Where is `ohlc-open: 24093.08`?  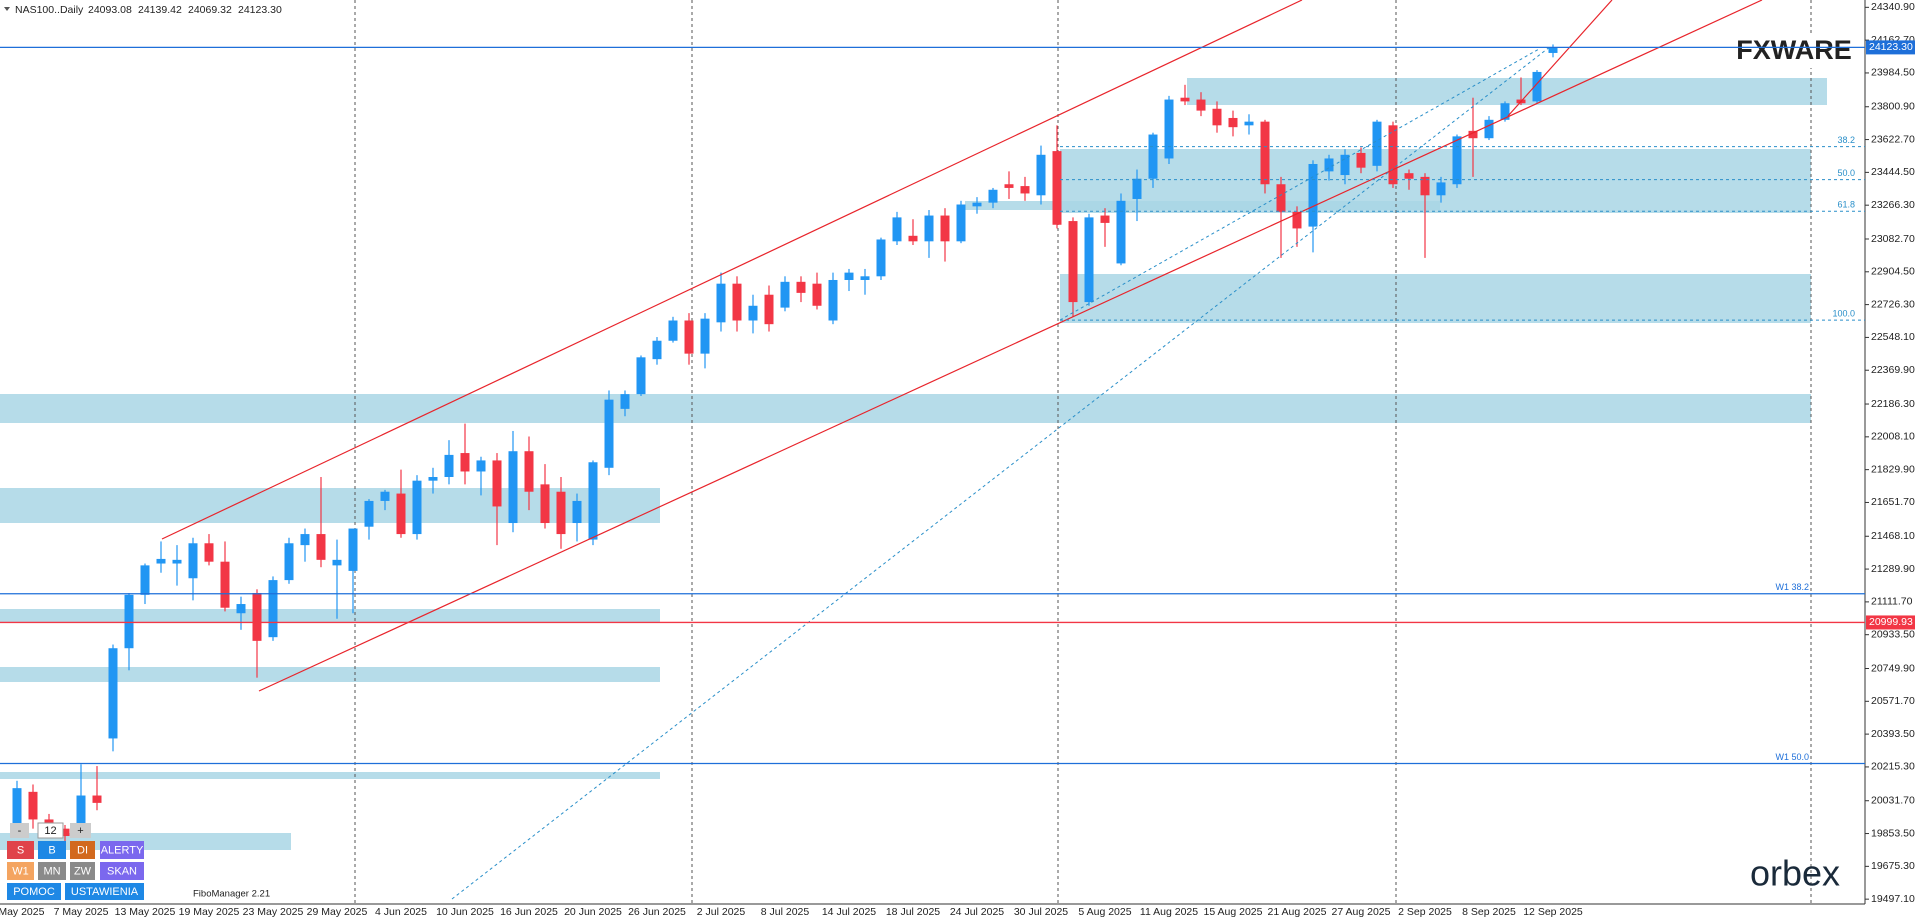
ohlc-open: 24093.08 is located at coordinates (110, 10).